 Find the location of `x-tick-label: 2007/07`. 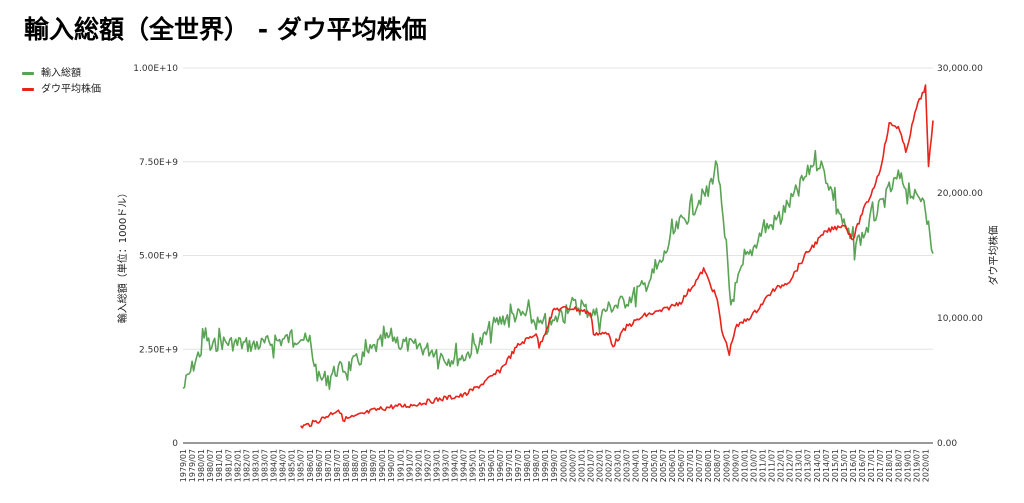

x-tick-label: 2007/07 is located at coordinates (699, 465).